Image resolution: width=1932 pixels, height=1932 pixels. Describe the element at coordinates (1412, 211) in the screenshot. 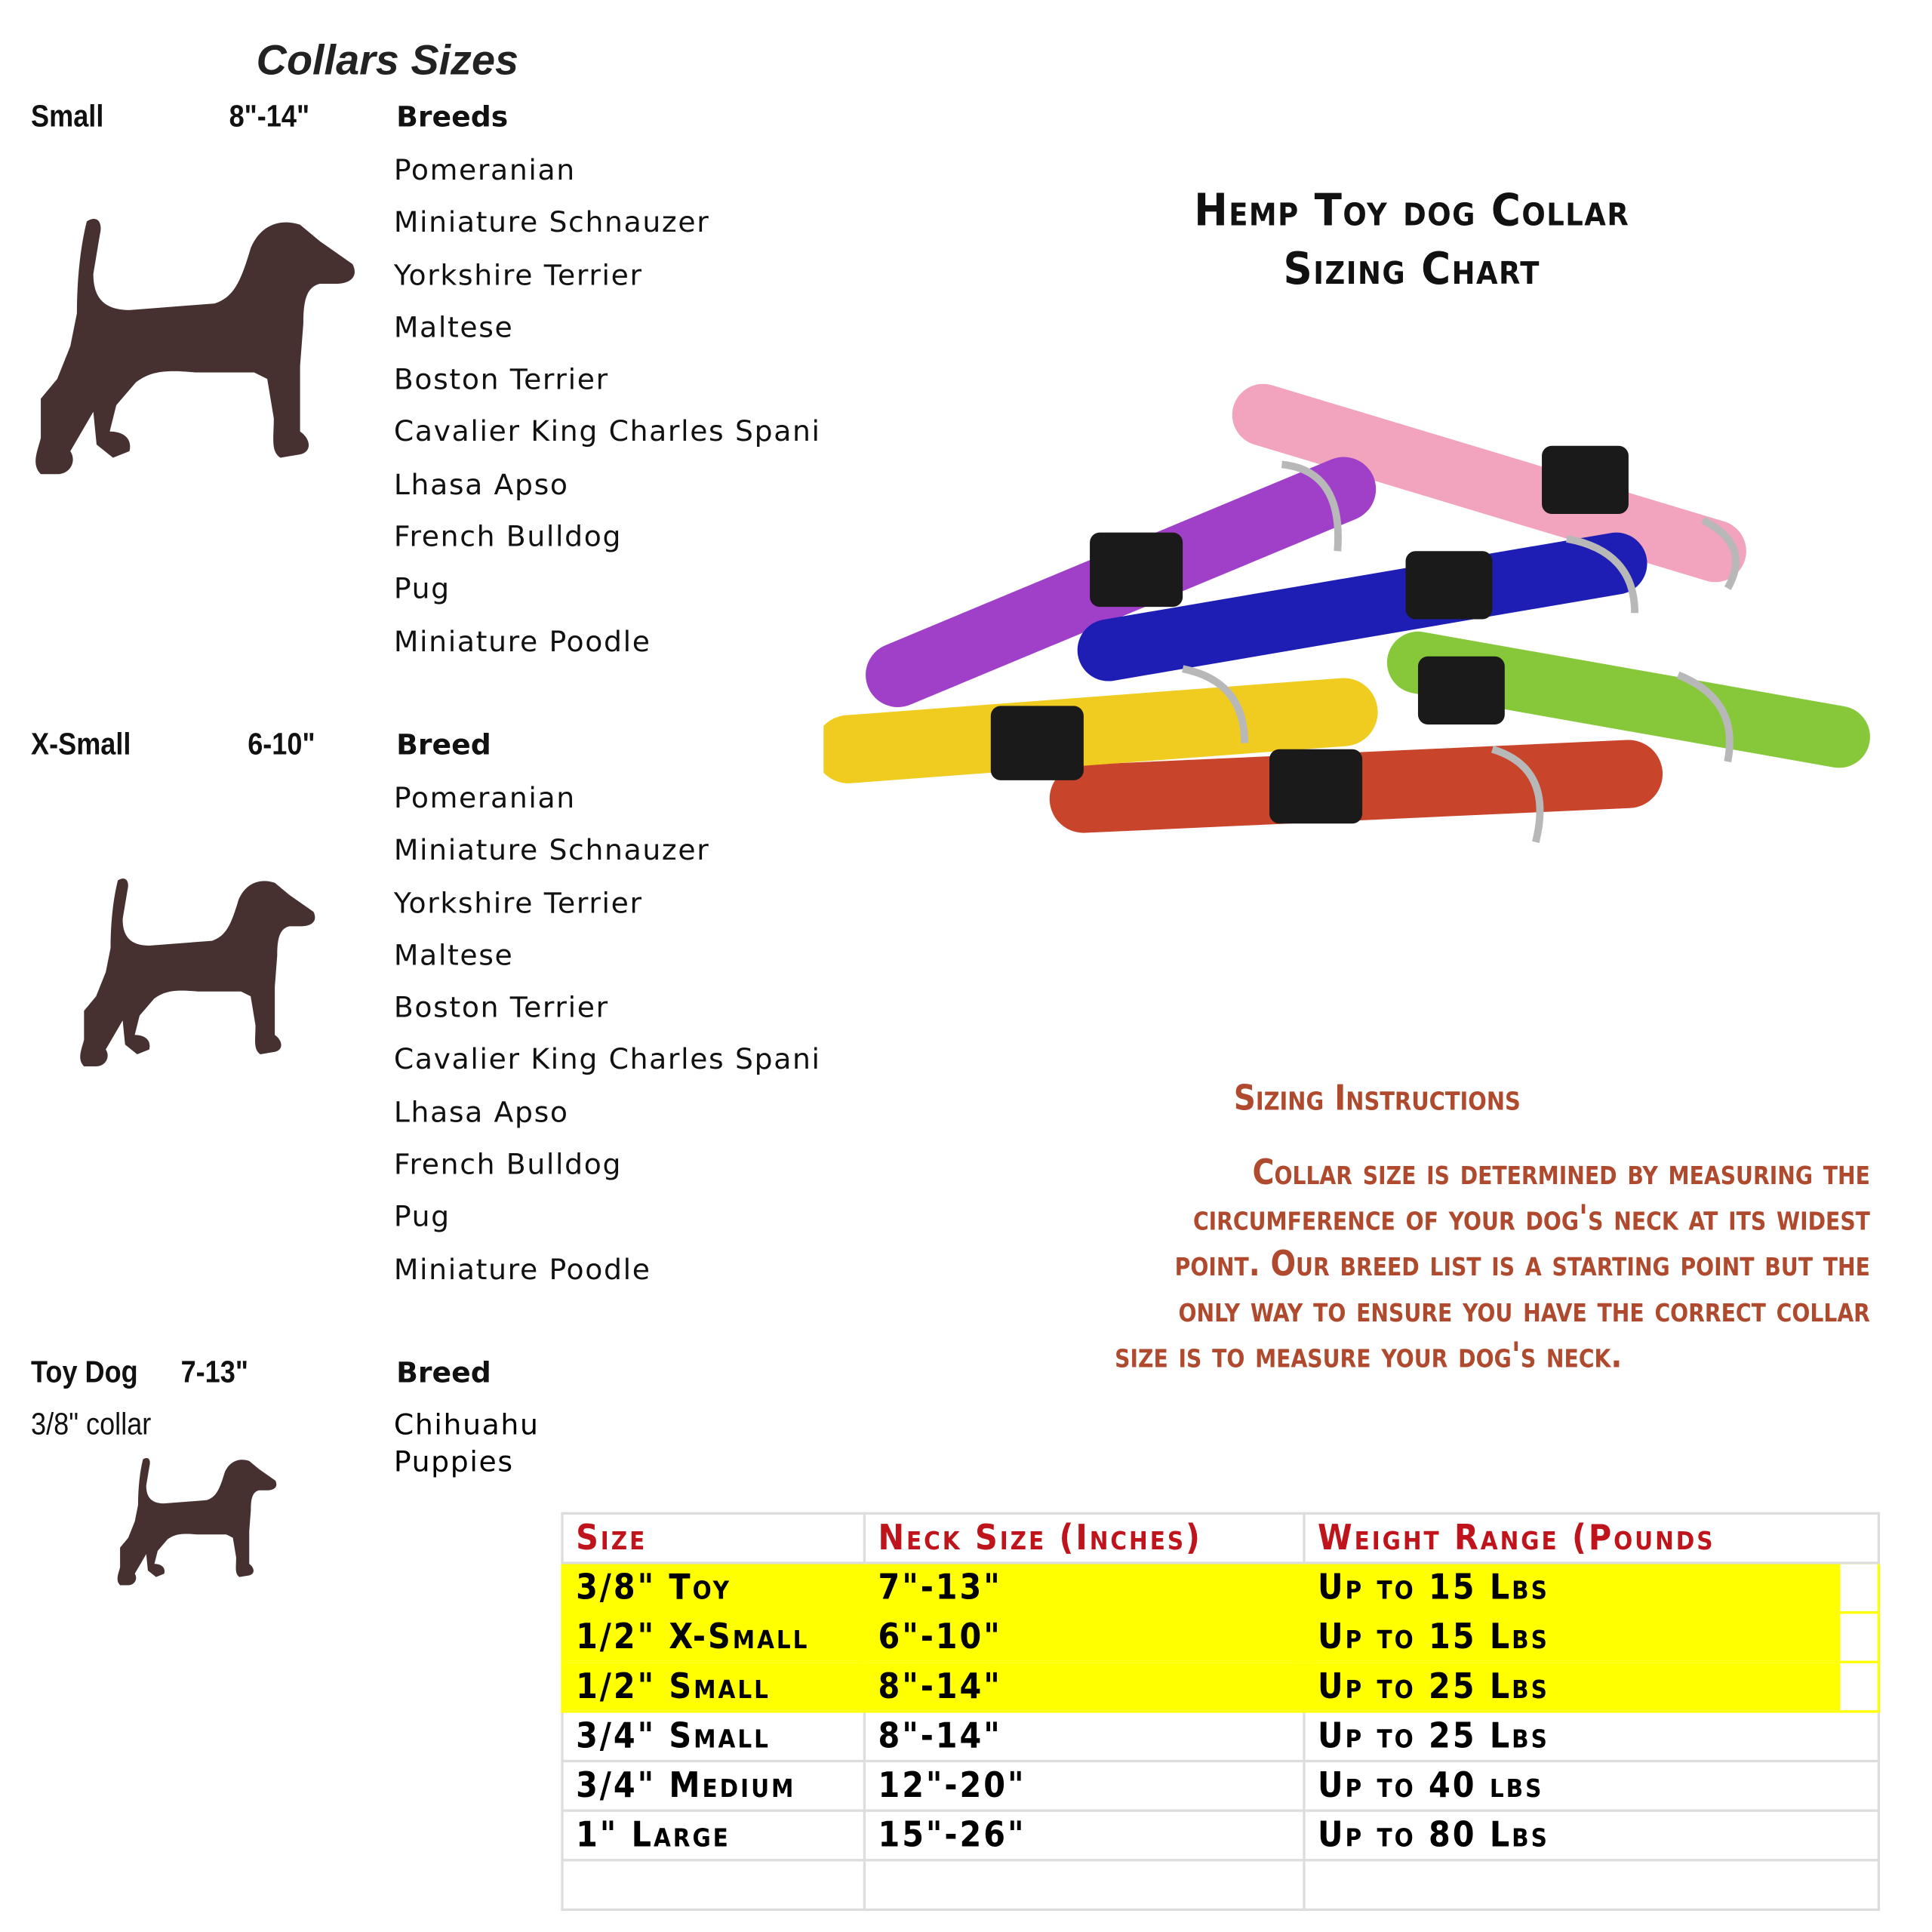

I see `chart-title-line1: Hemp Toy dog Collar` at that location.